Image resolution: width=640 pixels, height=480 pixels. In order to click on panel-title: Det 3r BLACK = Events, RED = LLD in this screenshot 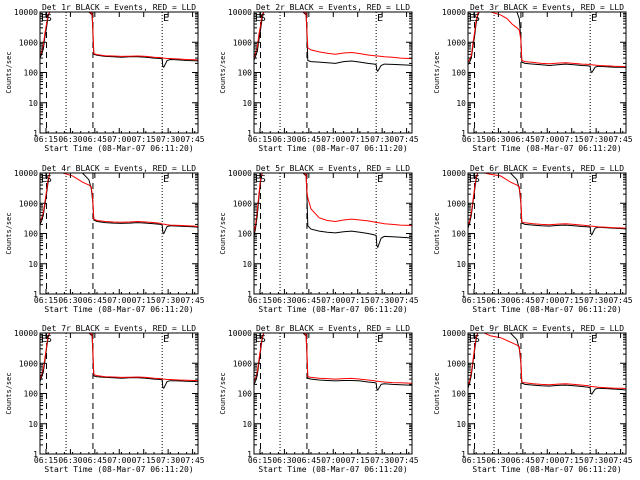, I will do `click(547, 7)`.